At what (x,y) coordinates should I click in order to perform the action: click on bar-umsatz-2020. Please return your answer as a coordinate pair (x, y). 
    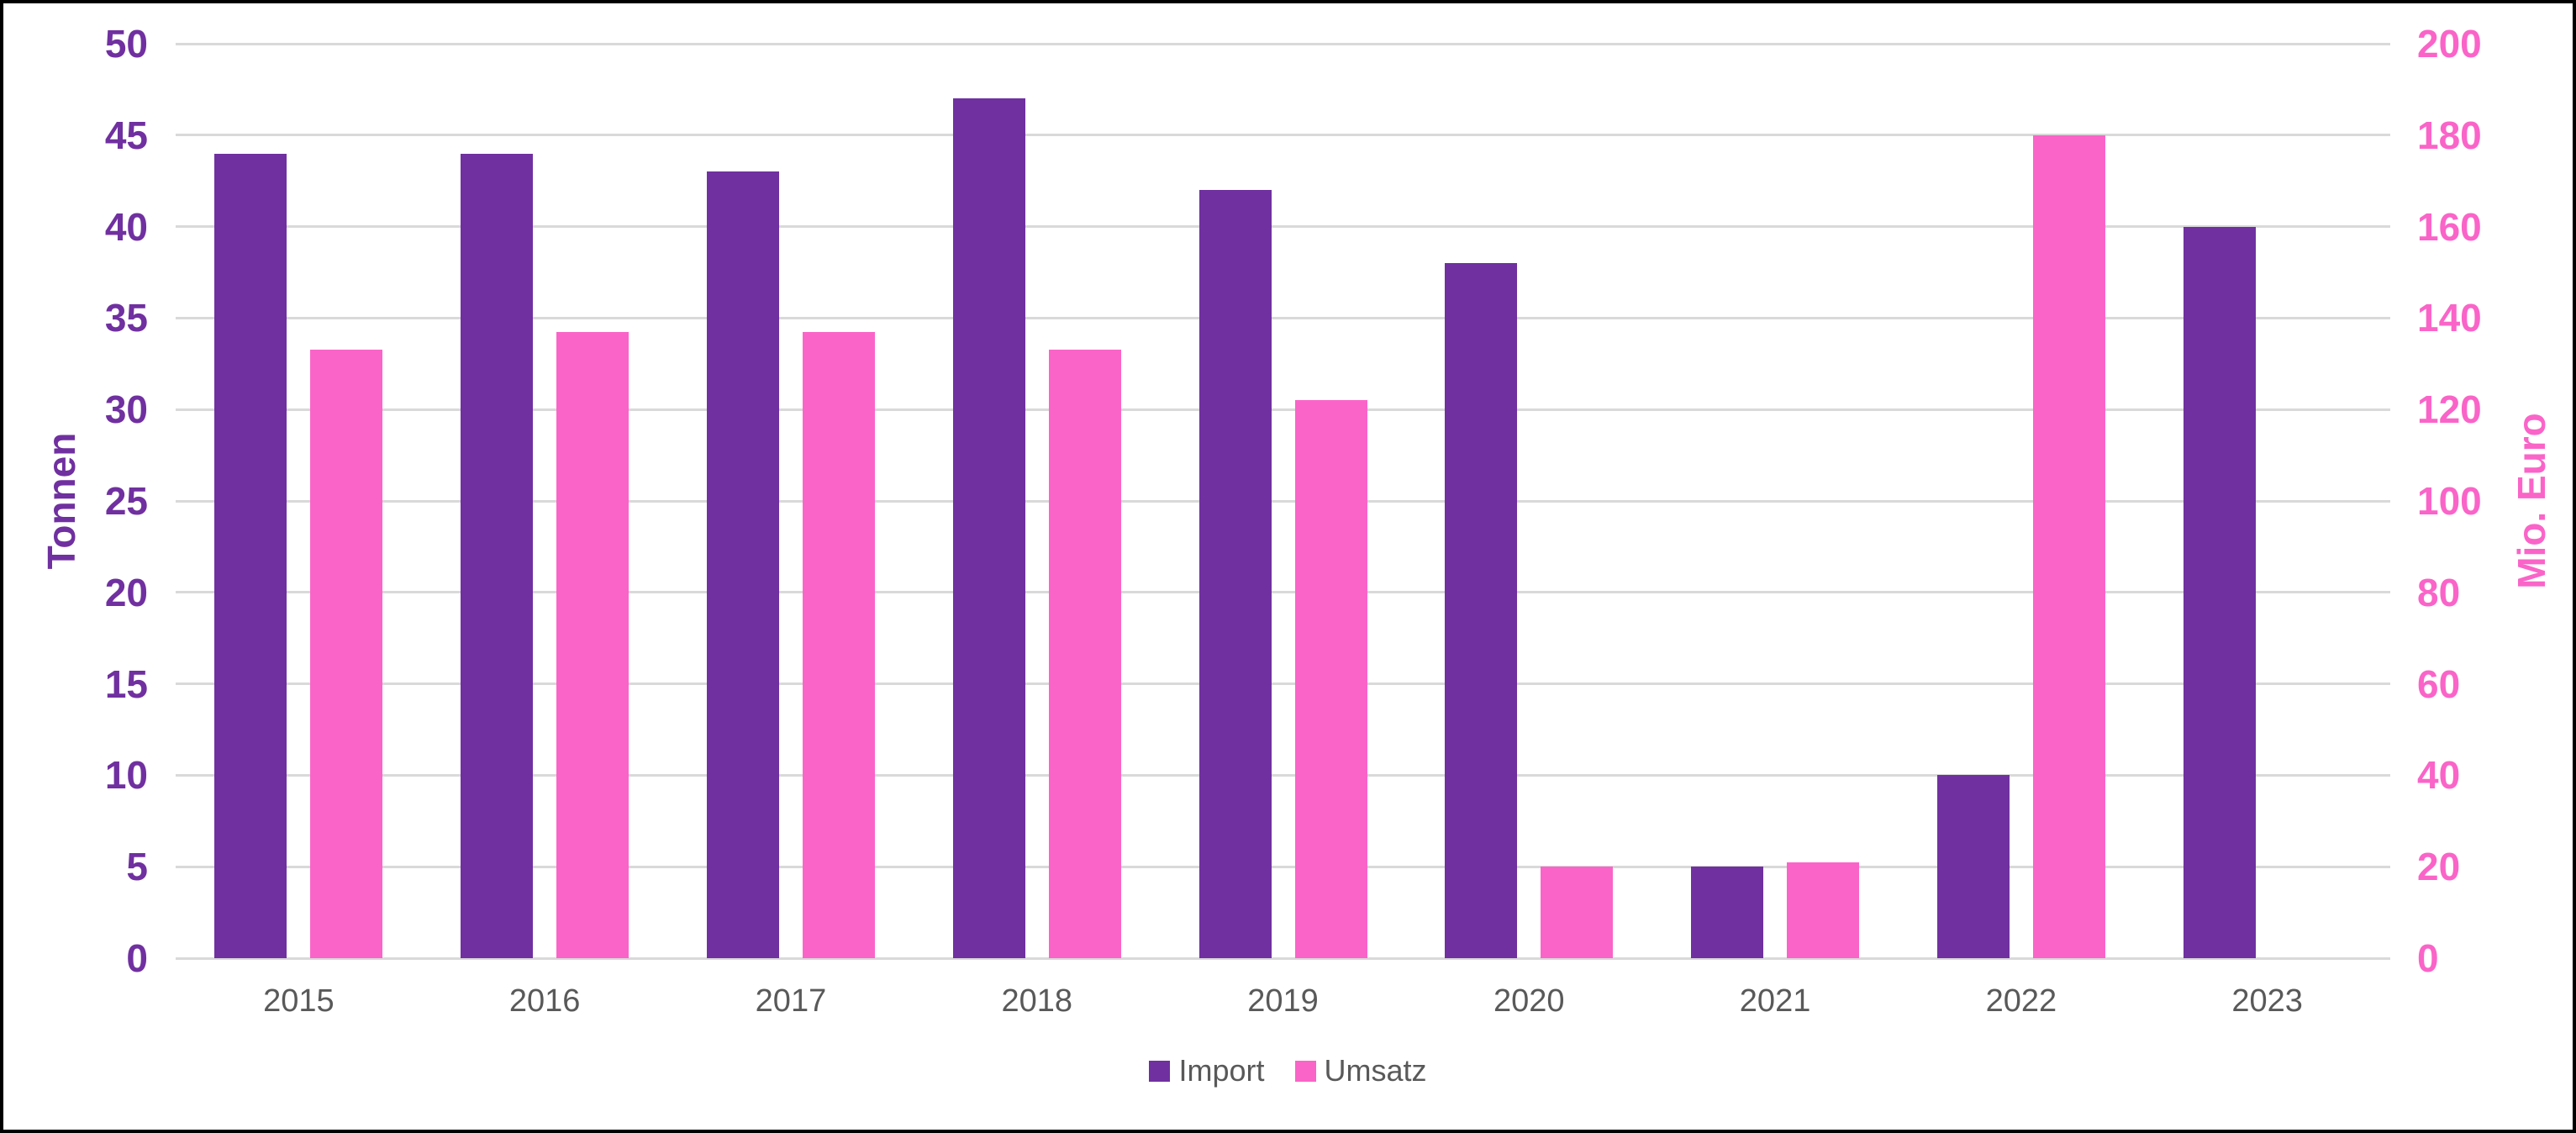
    Looking at the image, I should click on (1577, 912).